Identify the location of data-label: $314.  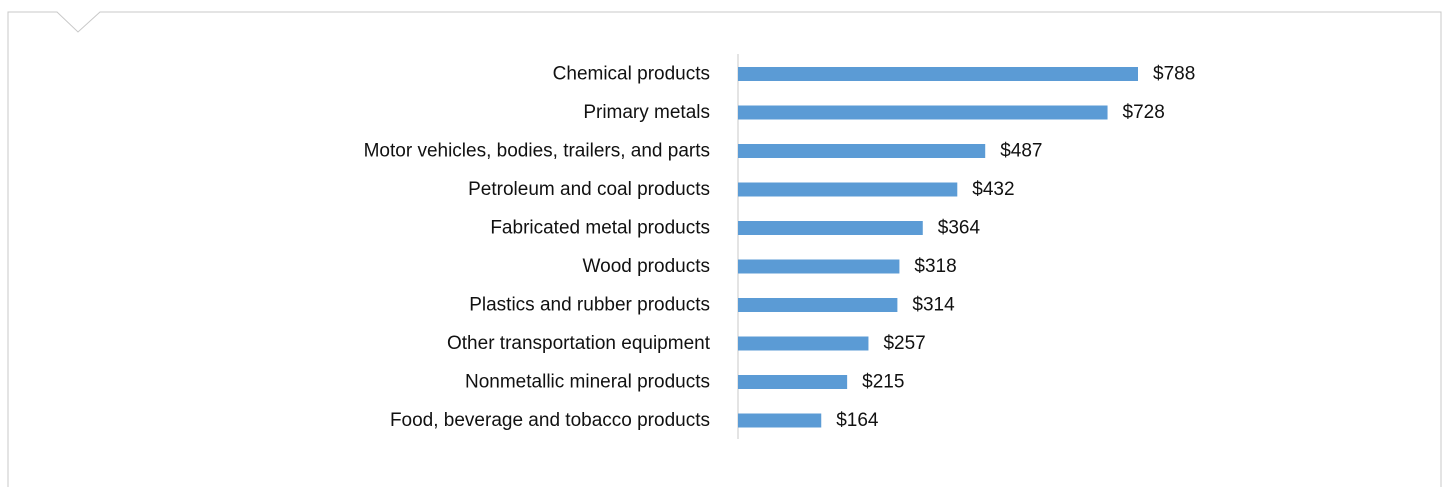
(933, 305).